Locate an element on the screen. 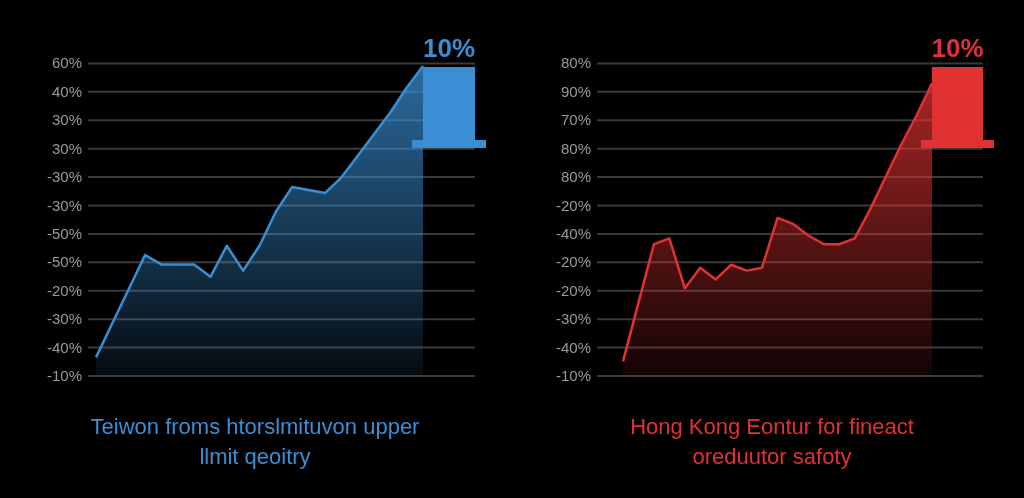  text: 60% is located at coordinates (66, 63).